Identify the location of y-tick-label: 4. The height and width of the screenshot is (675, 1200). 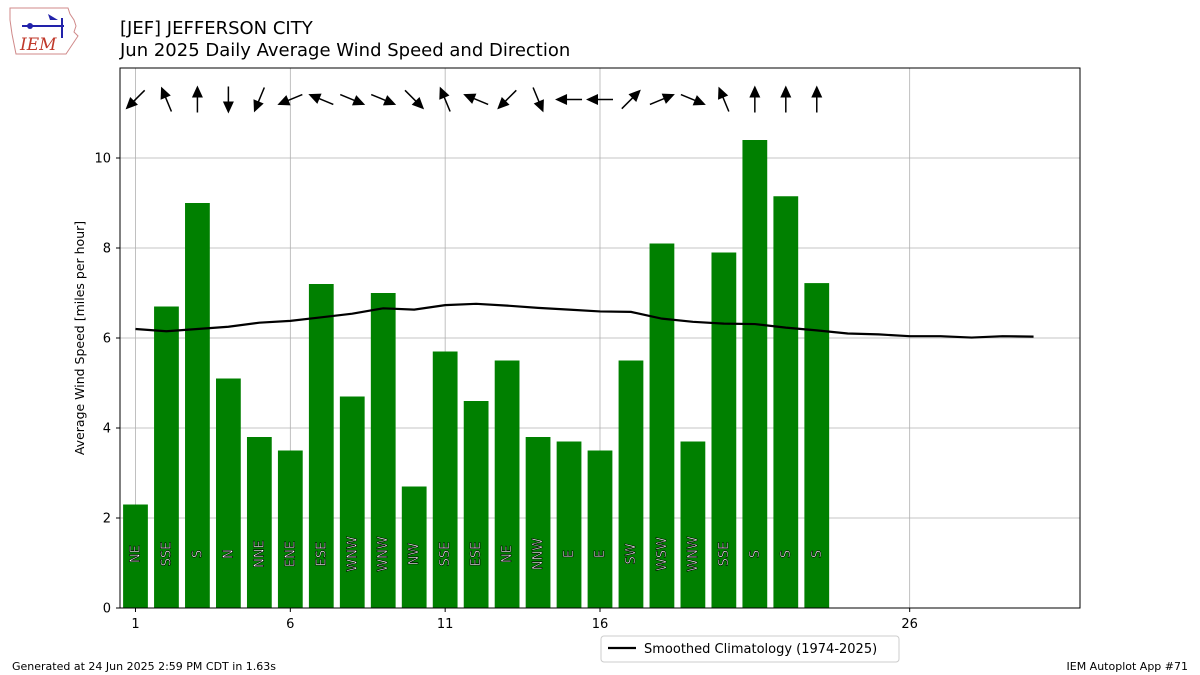
(107, 429).